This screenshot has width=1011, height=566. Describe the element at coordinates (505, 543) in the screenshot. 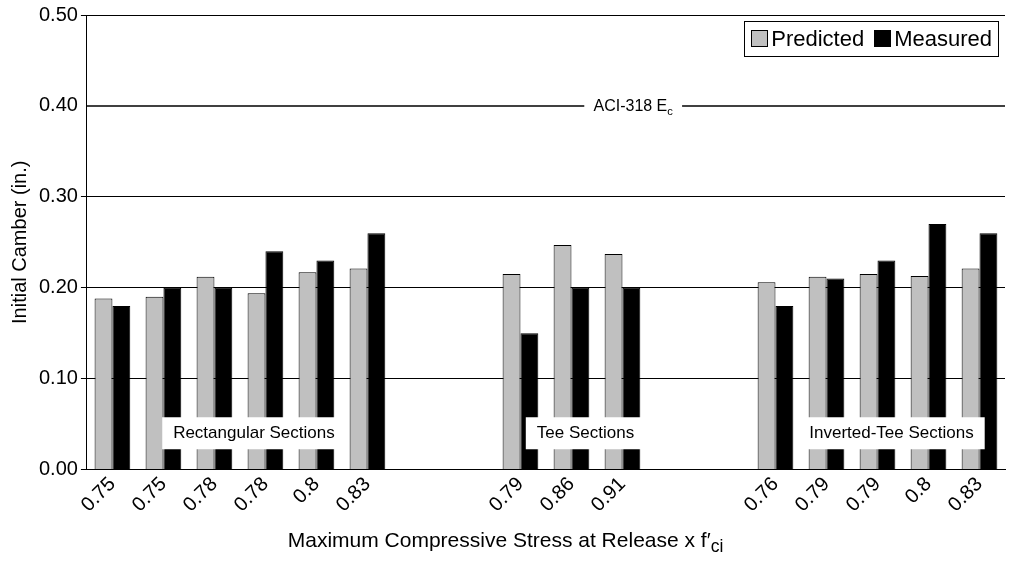

I see `x-axis-title: Maximum Compressive Stress at Release x f′$_{ci}$` at that location.